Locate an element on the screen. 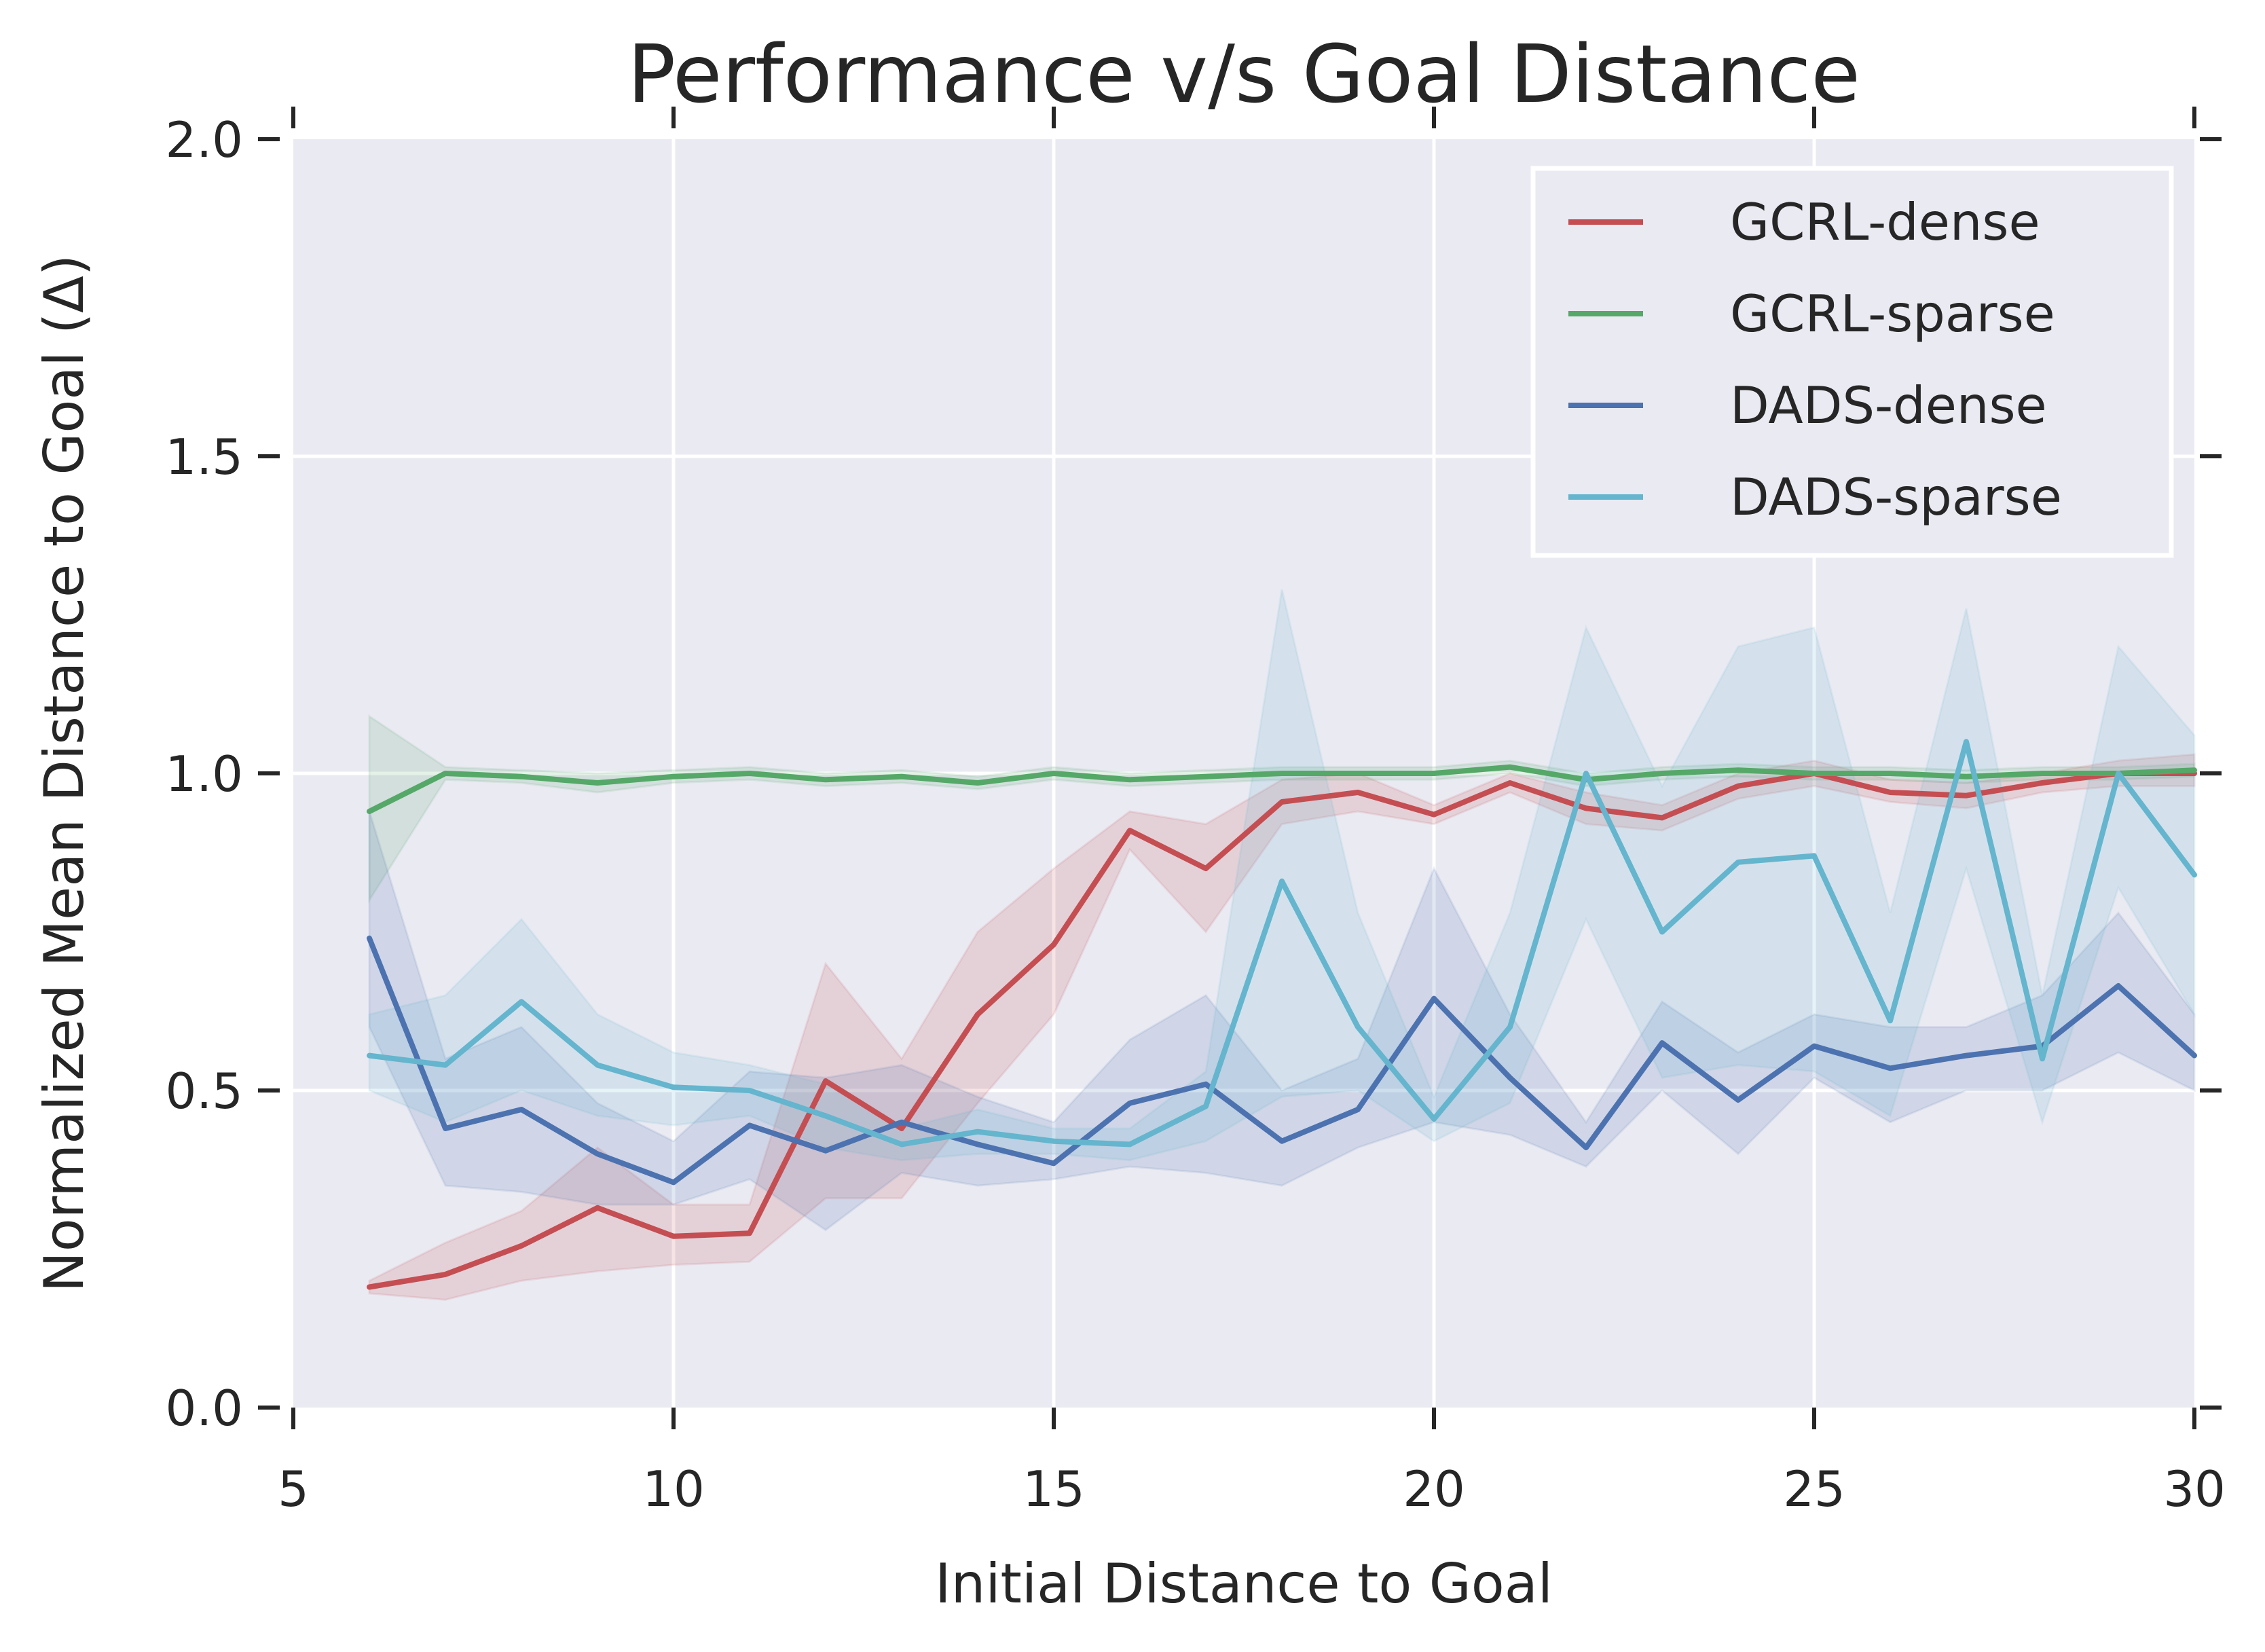 This screenshot has width=2265, height=1652. x-axis-label: Initial Distance to Goal is located at coordinates (1244, 1583).